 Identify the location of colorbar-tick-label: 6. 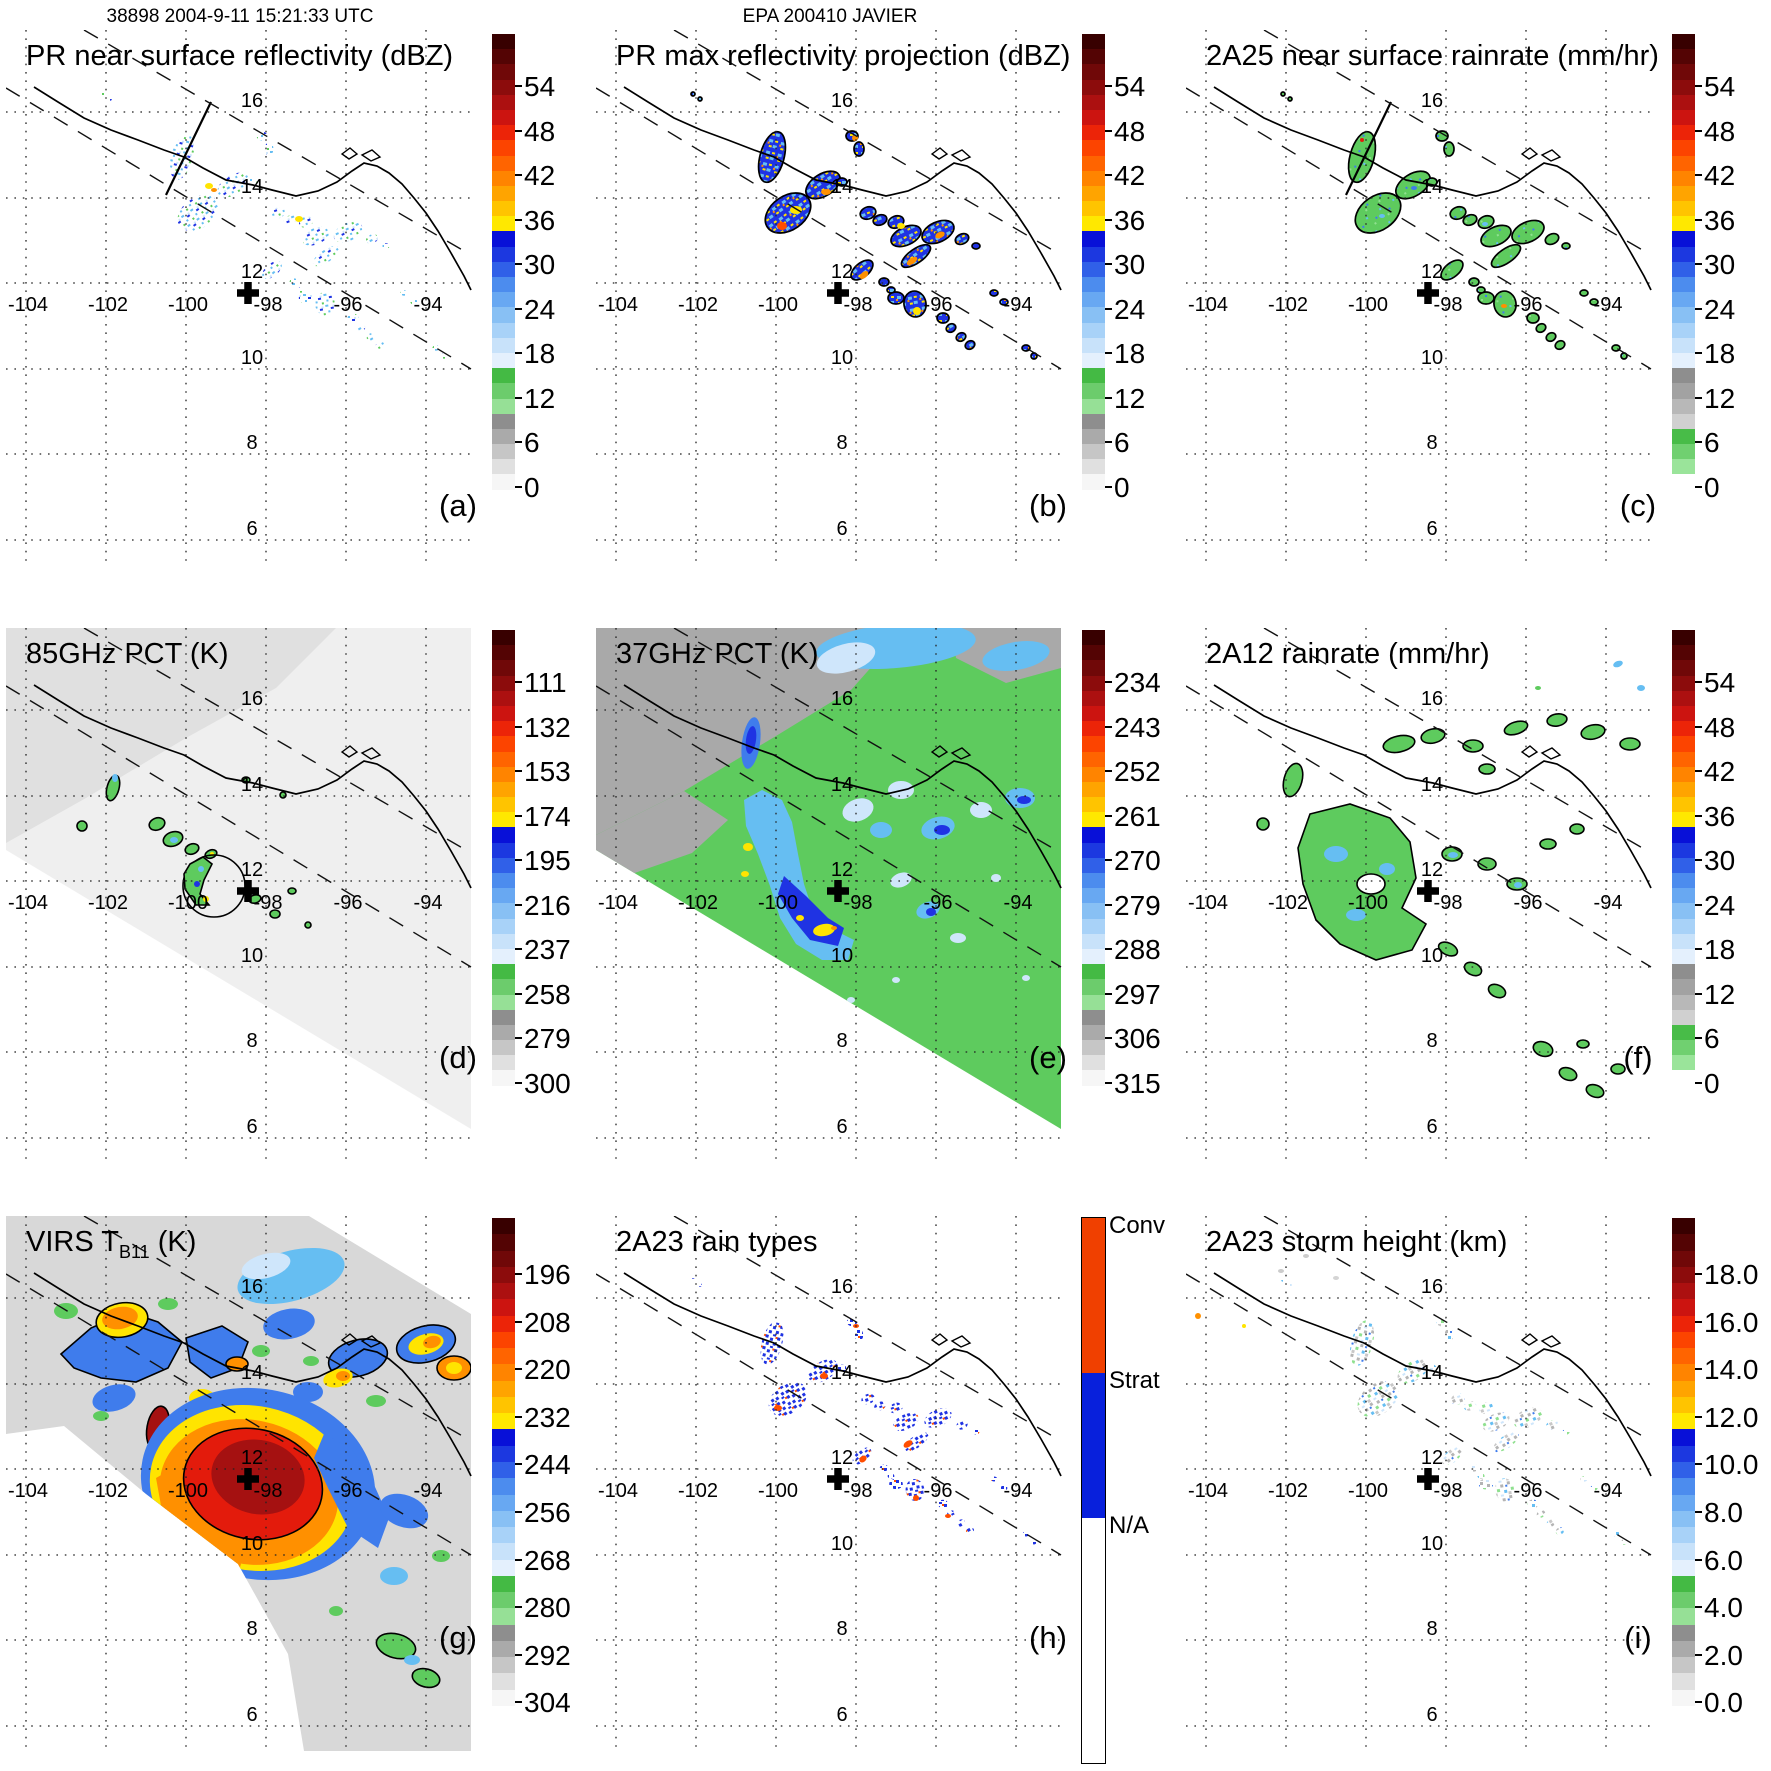
(1712, 443).